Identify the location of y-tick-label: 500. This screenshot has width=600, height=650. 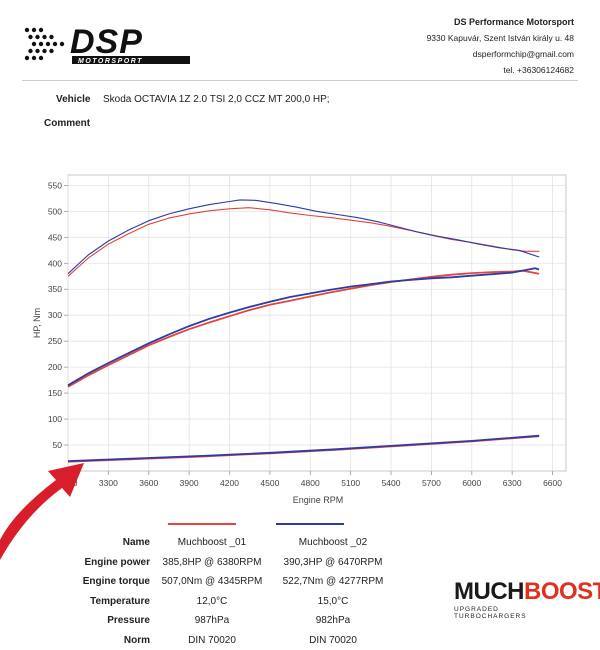
(55, 211).